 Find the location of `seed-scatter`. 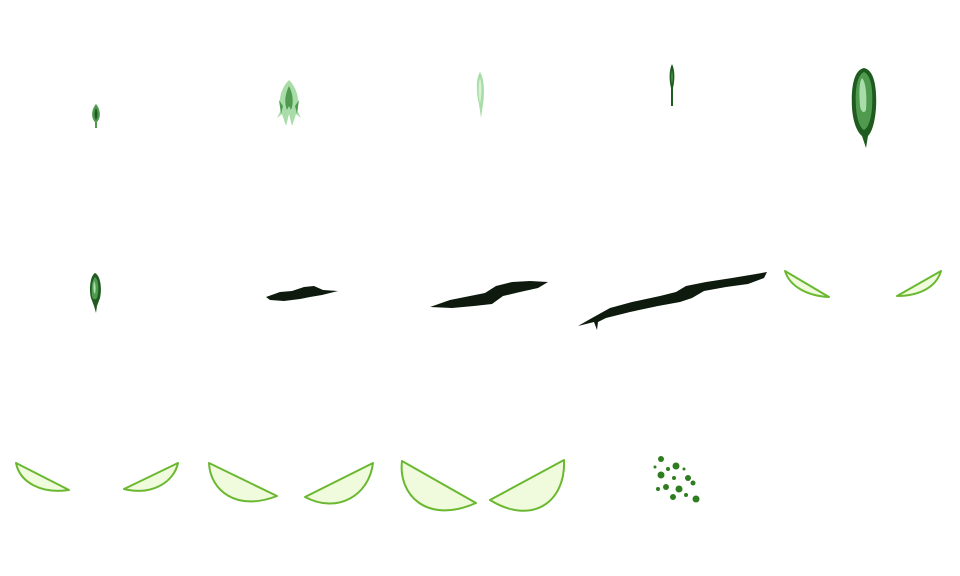

seed-scatter is located at coordinates (676, 479).